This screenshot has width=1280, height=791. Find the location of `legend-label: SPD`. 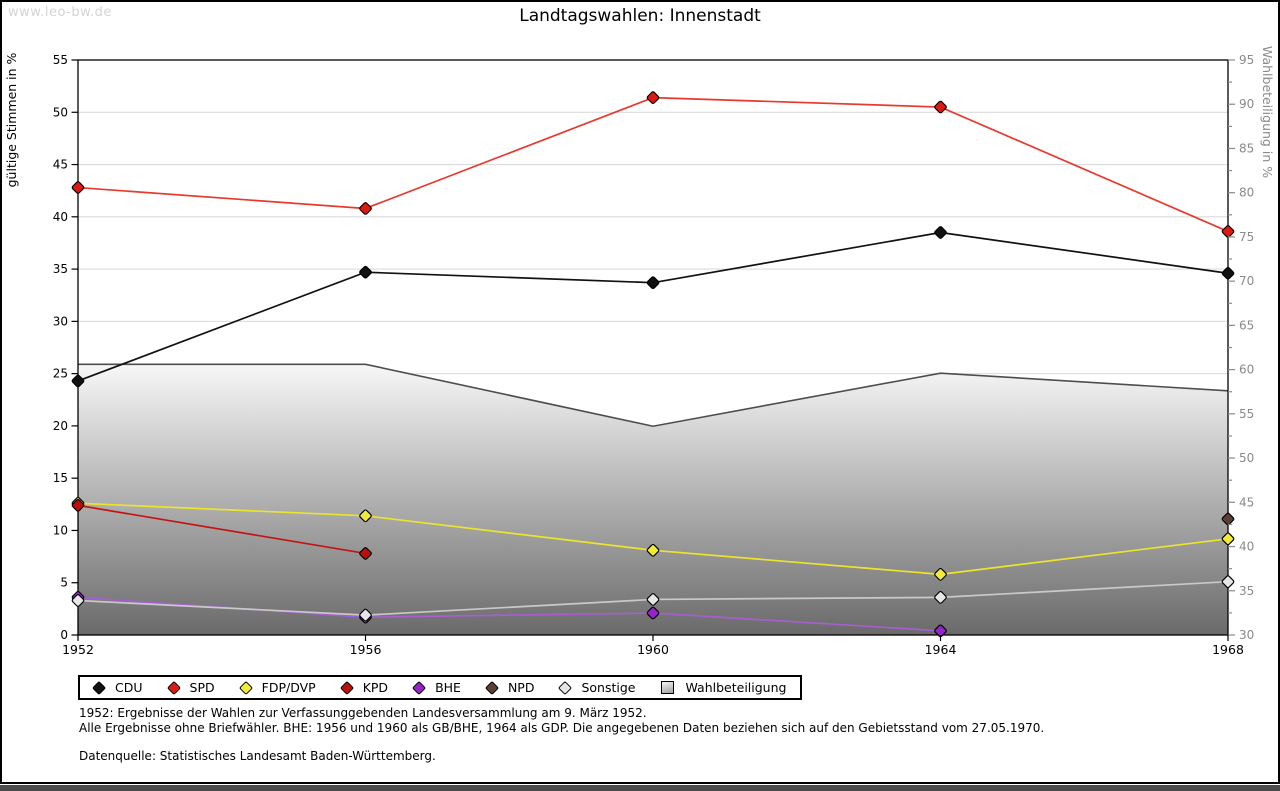

legend-label: SPD is located at coordinates (202, 687).